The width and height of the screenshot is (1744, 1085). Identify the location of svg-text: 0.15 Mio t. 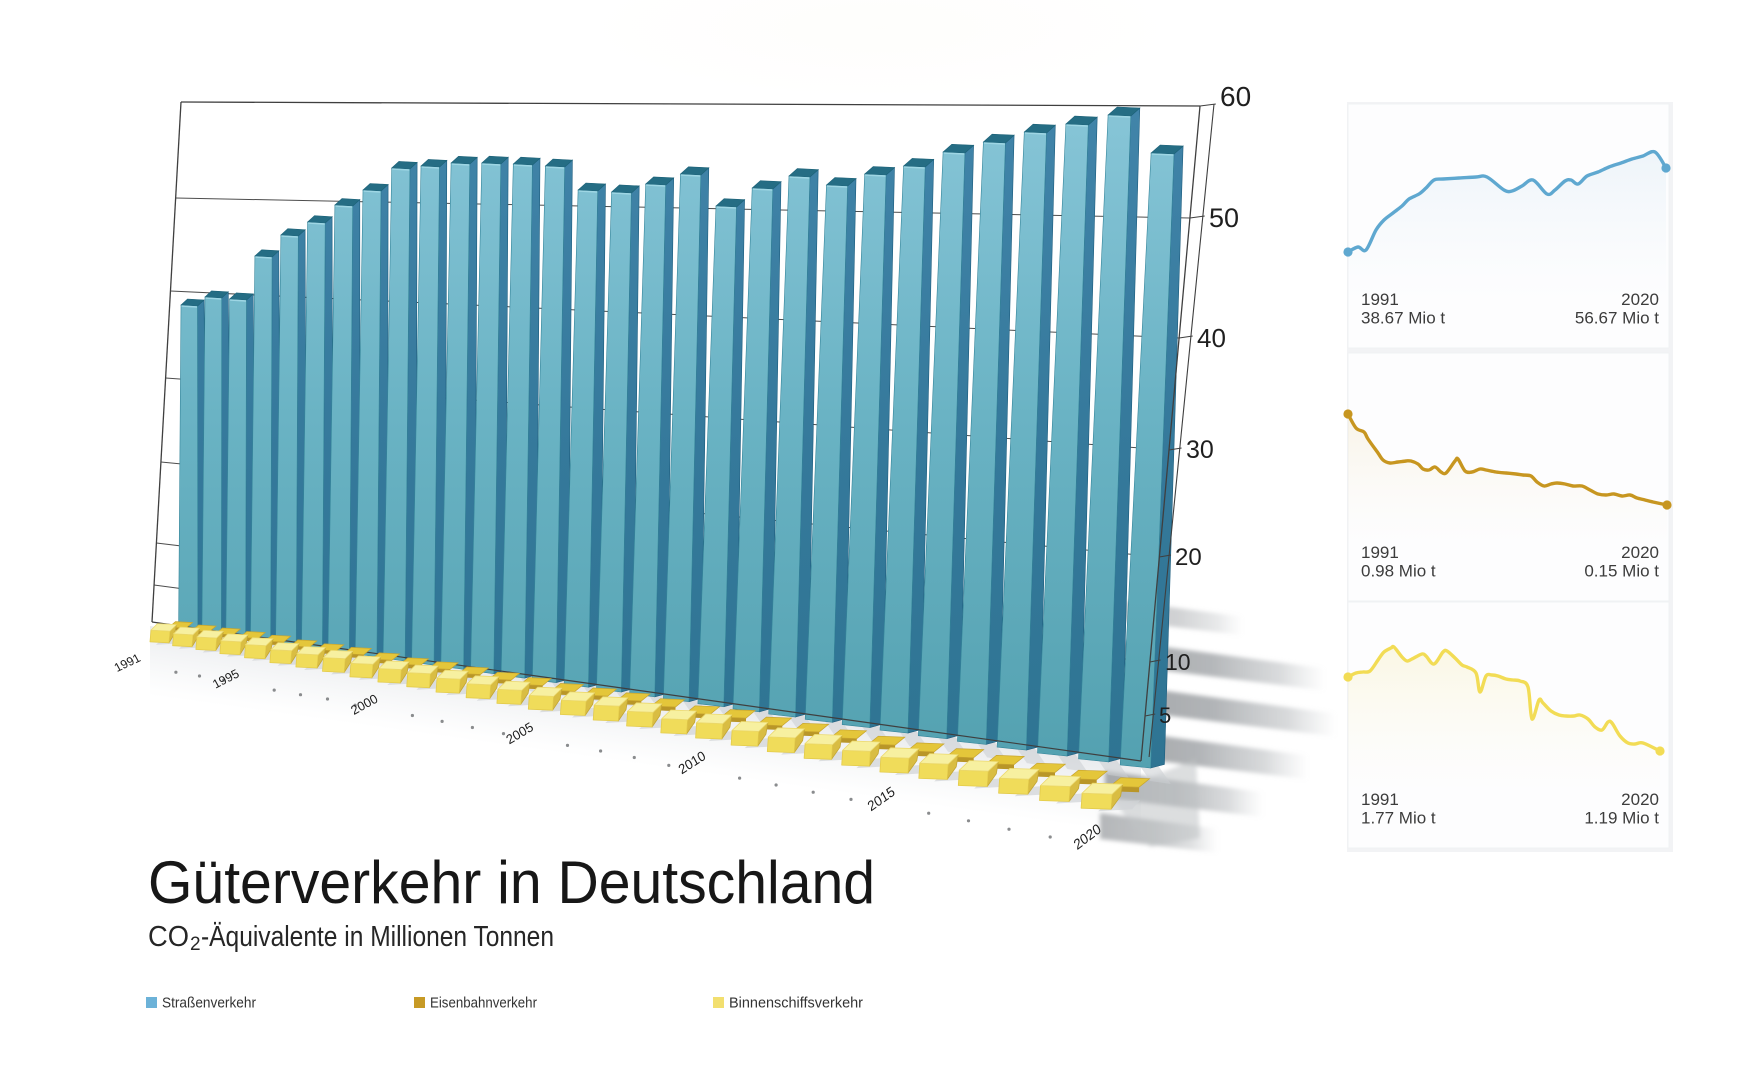
(1621, 571).